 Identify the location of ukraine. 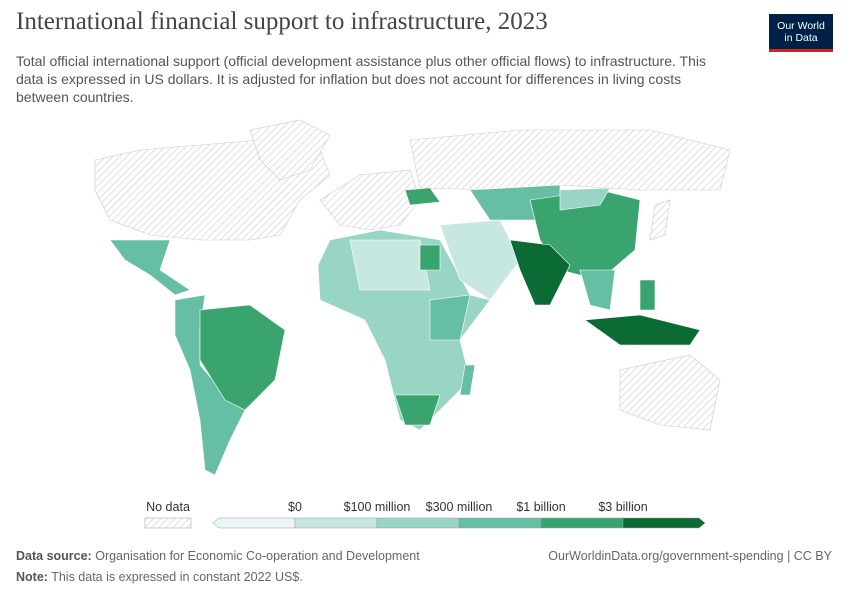
(422, 196).